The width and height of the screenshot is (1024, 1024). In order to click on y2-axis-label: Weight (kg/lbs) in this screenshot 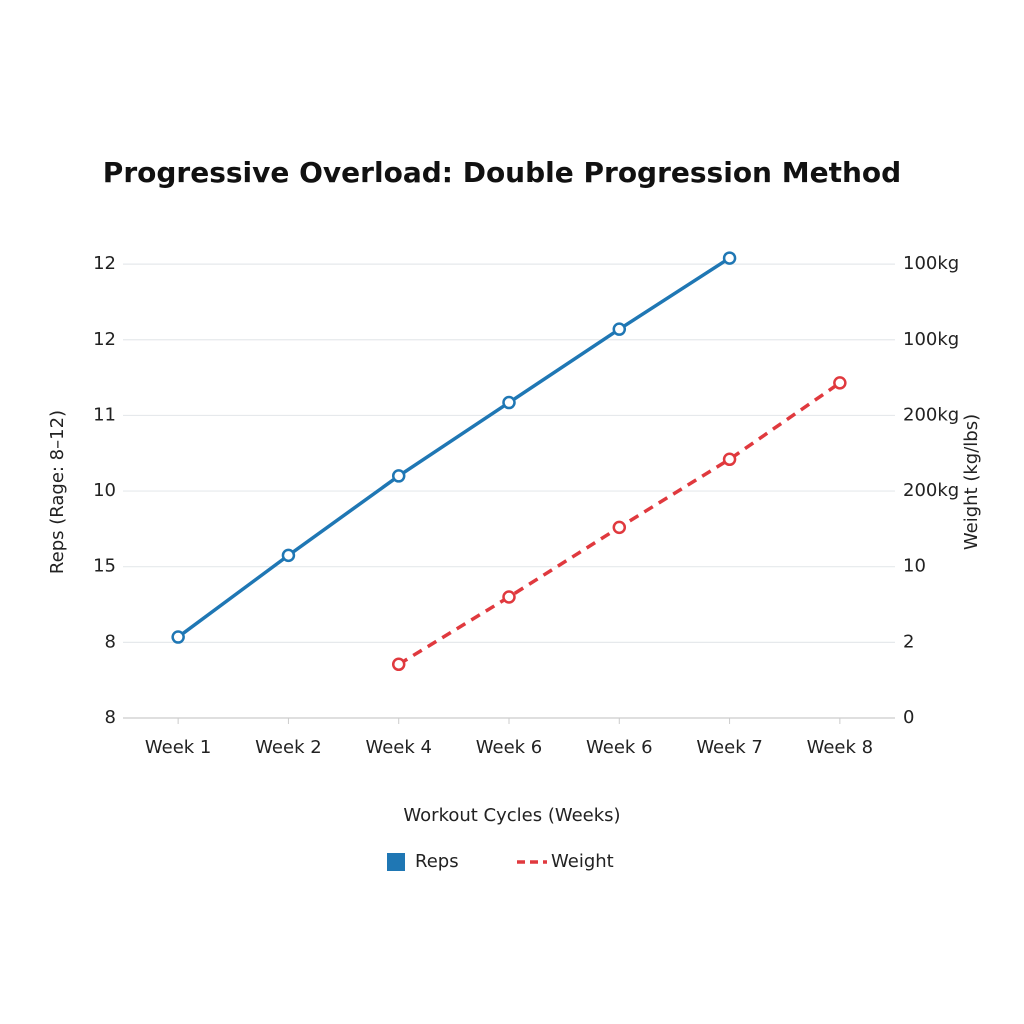, I will do `click(971, 482)`.